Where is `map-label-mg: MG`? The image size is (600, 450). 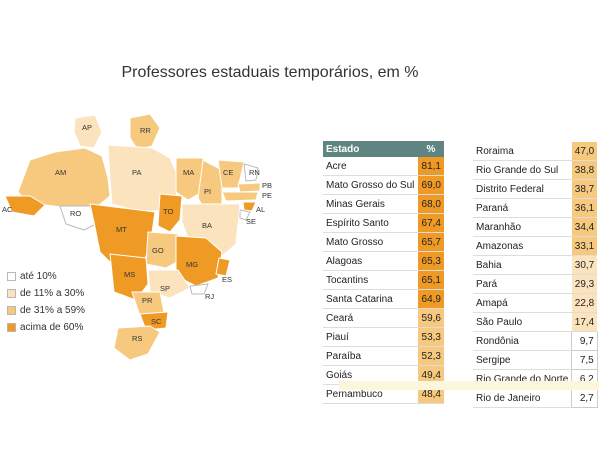 map-label-mg: MG is located at coordinates (192, 264).